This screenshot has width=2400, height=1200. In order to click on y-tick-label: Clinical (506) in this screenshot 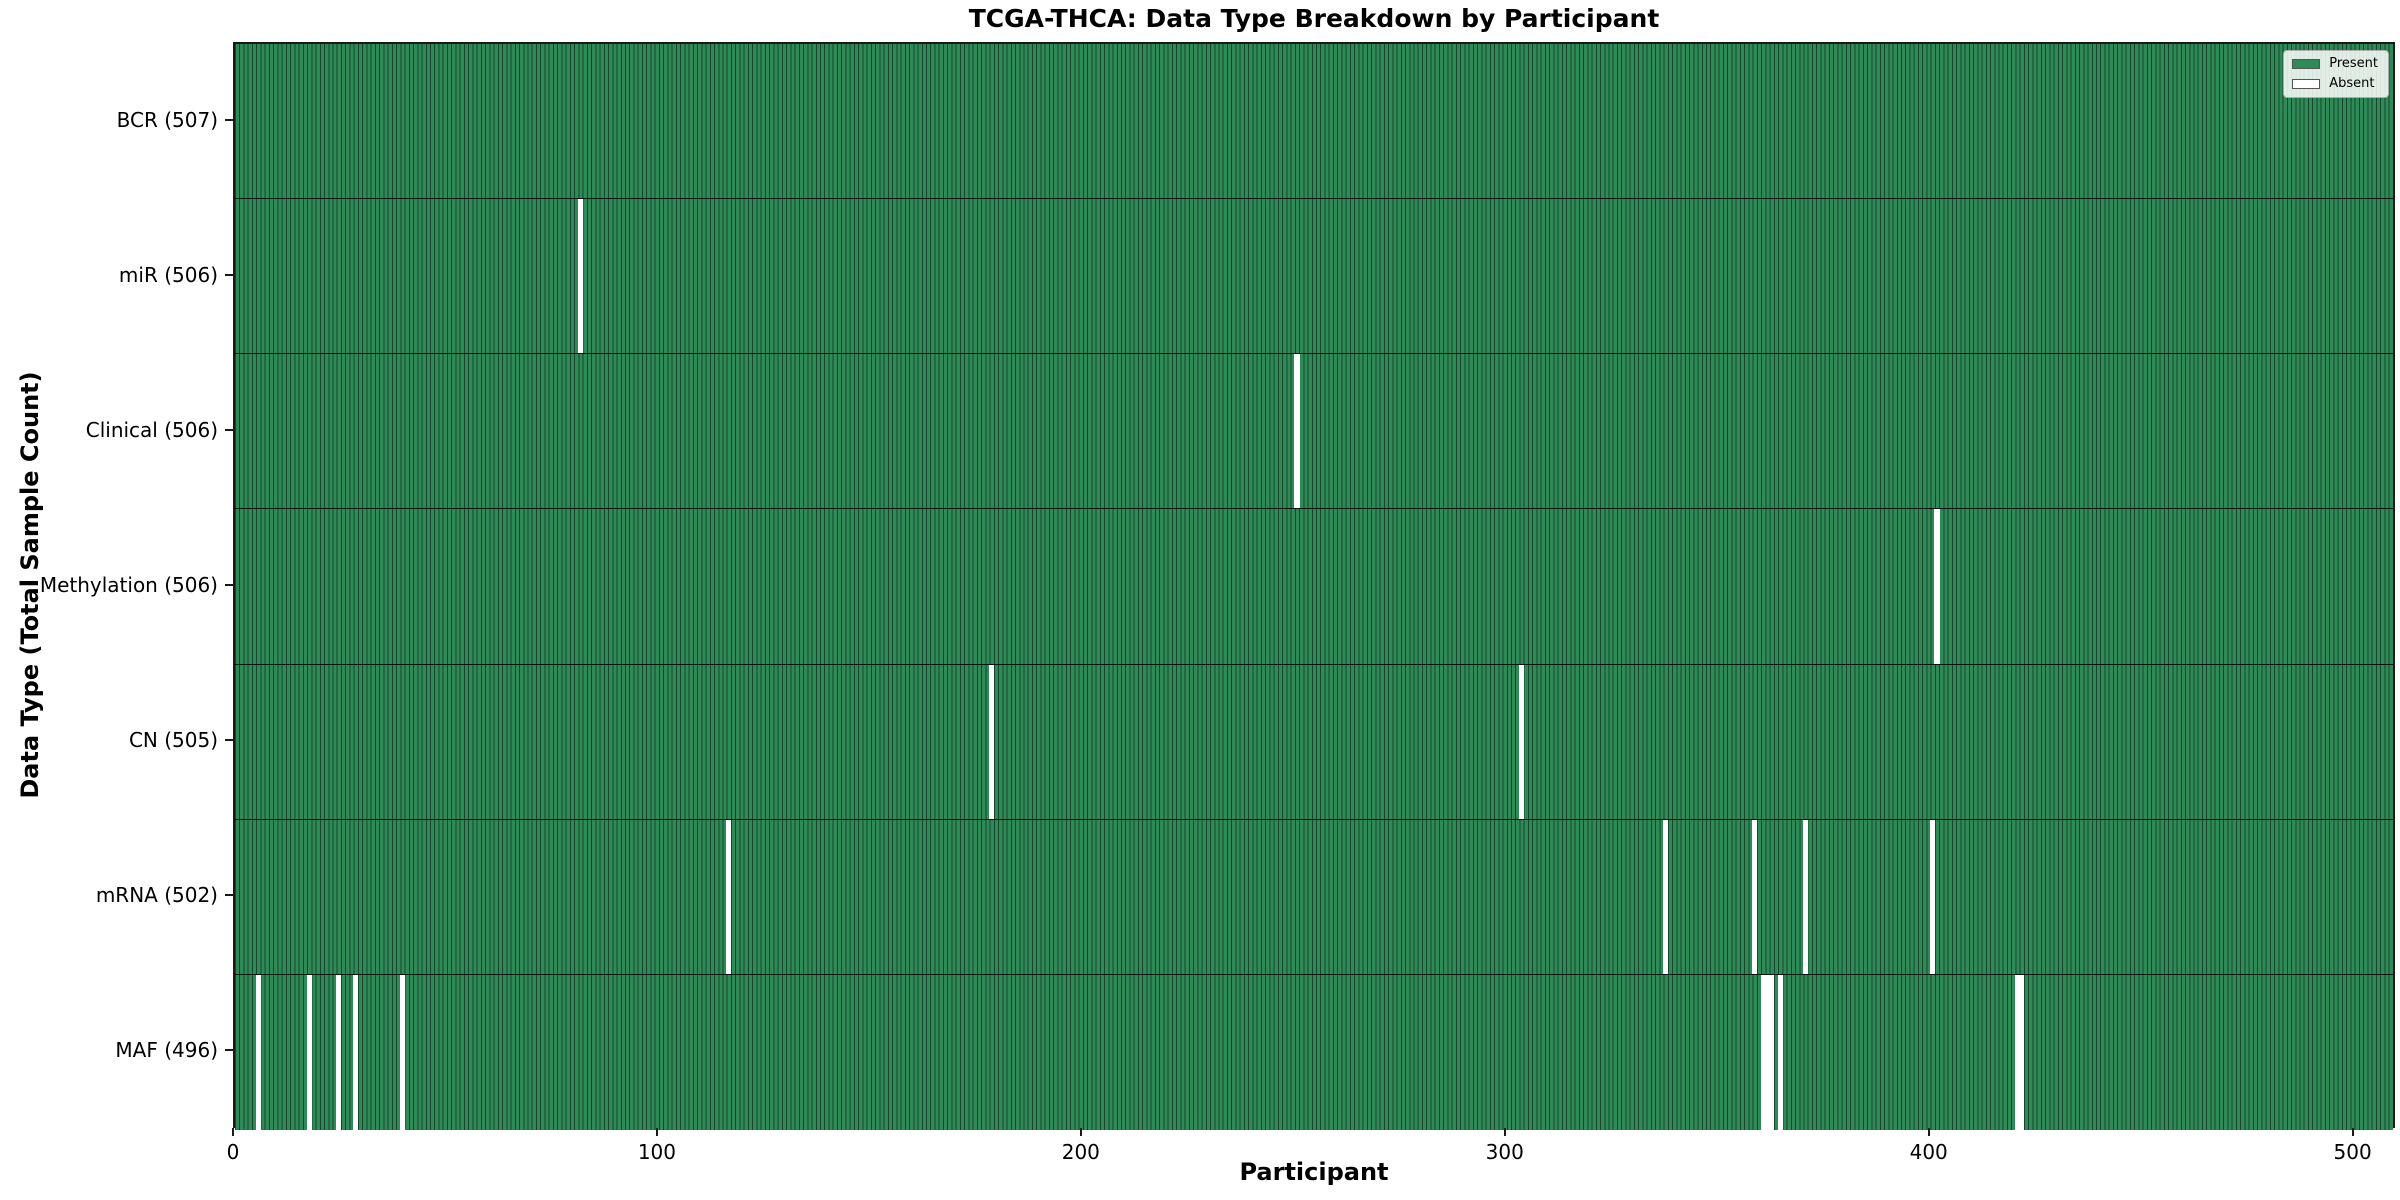, I will do `click(151, 429)`.